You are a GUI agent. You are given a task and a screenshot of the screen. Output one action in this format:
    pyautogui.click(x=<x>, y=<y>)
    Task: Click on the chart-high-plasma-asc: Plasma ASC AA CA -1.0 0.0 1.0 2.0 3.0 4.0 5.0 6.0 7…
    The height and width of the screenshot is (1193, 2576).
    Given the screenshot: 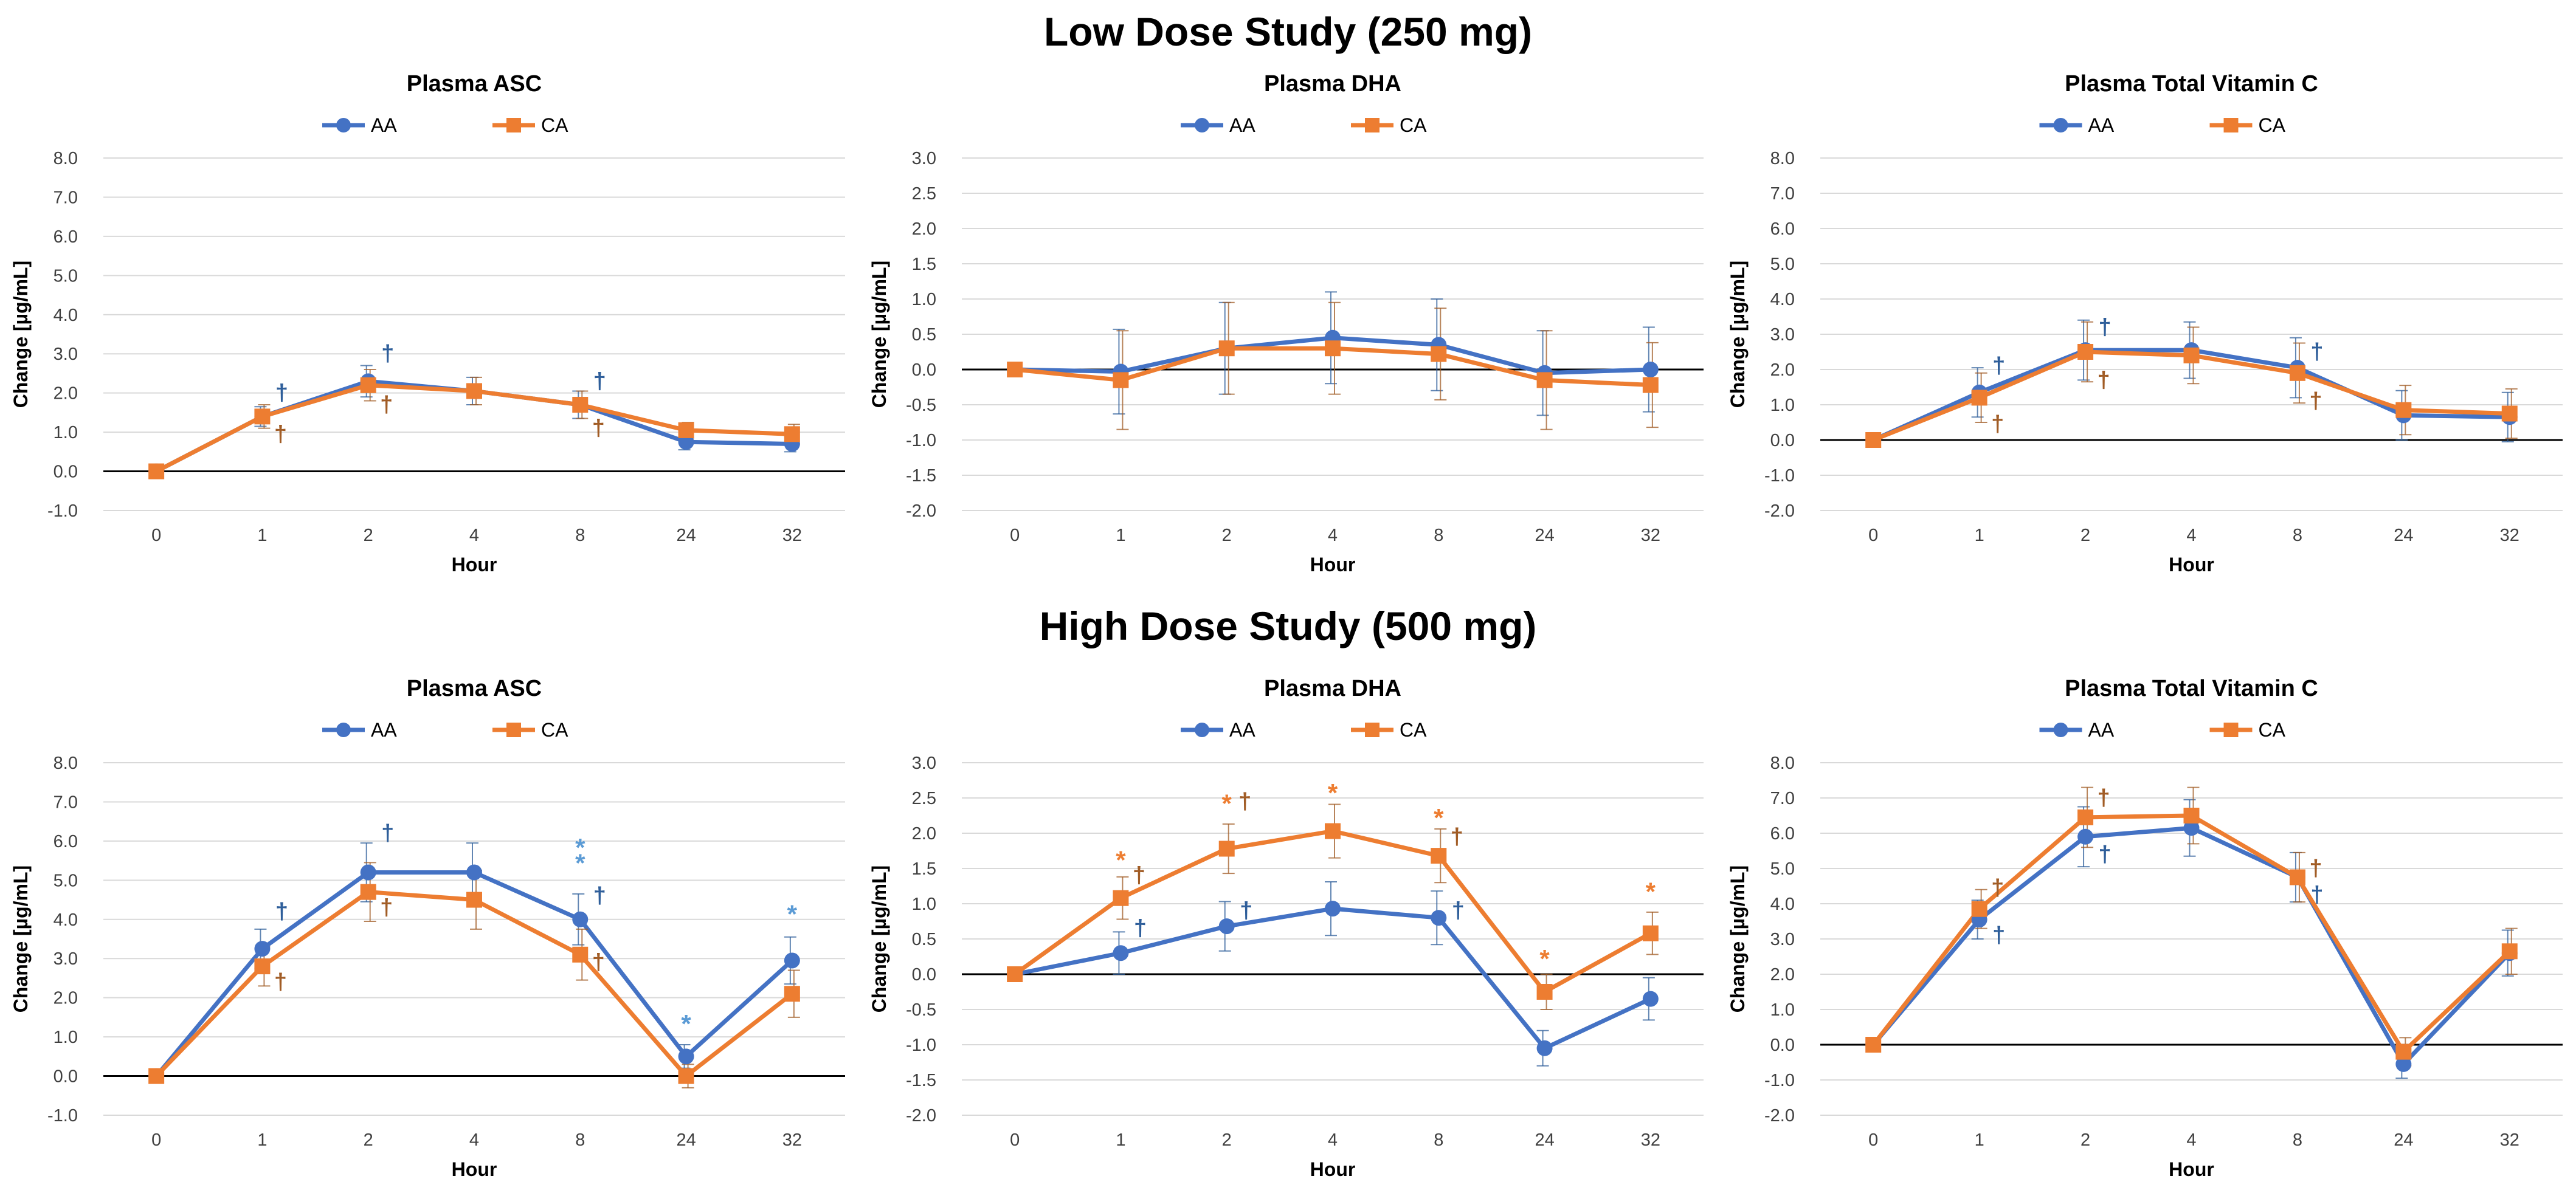 What is the action you would take?
    pyautogui.click(x=427, y=928)
    